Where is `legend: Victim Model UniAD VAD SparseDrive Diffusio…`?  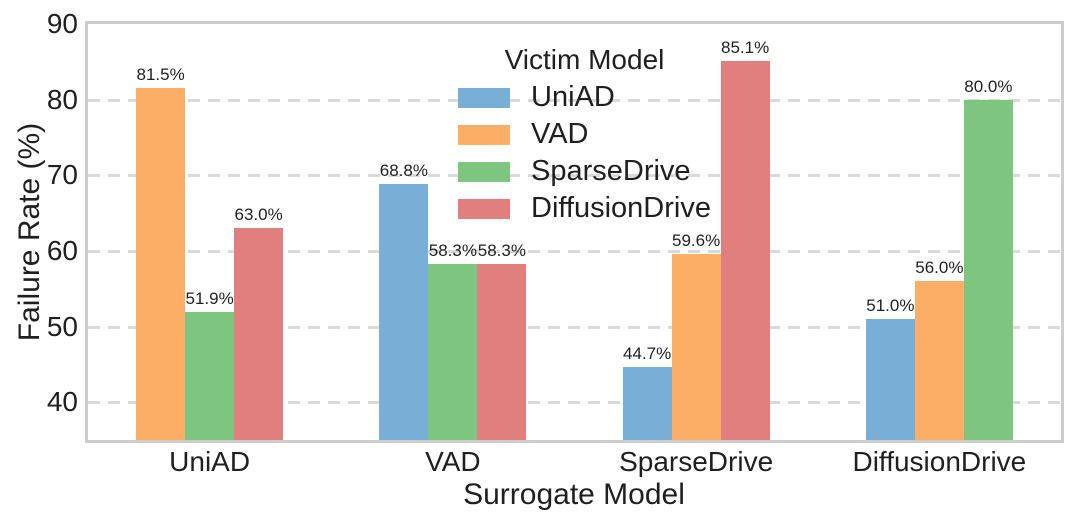
legend: Victim Model UniAD VAD SparseDrive Diffusio… is located at coordinates (584, 137).